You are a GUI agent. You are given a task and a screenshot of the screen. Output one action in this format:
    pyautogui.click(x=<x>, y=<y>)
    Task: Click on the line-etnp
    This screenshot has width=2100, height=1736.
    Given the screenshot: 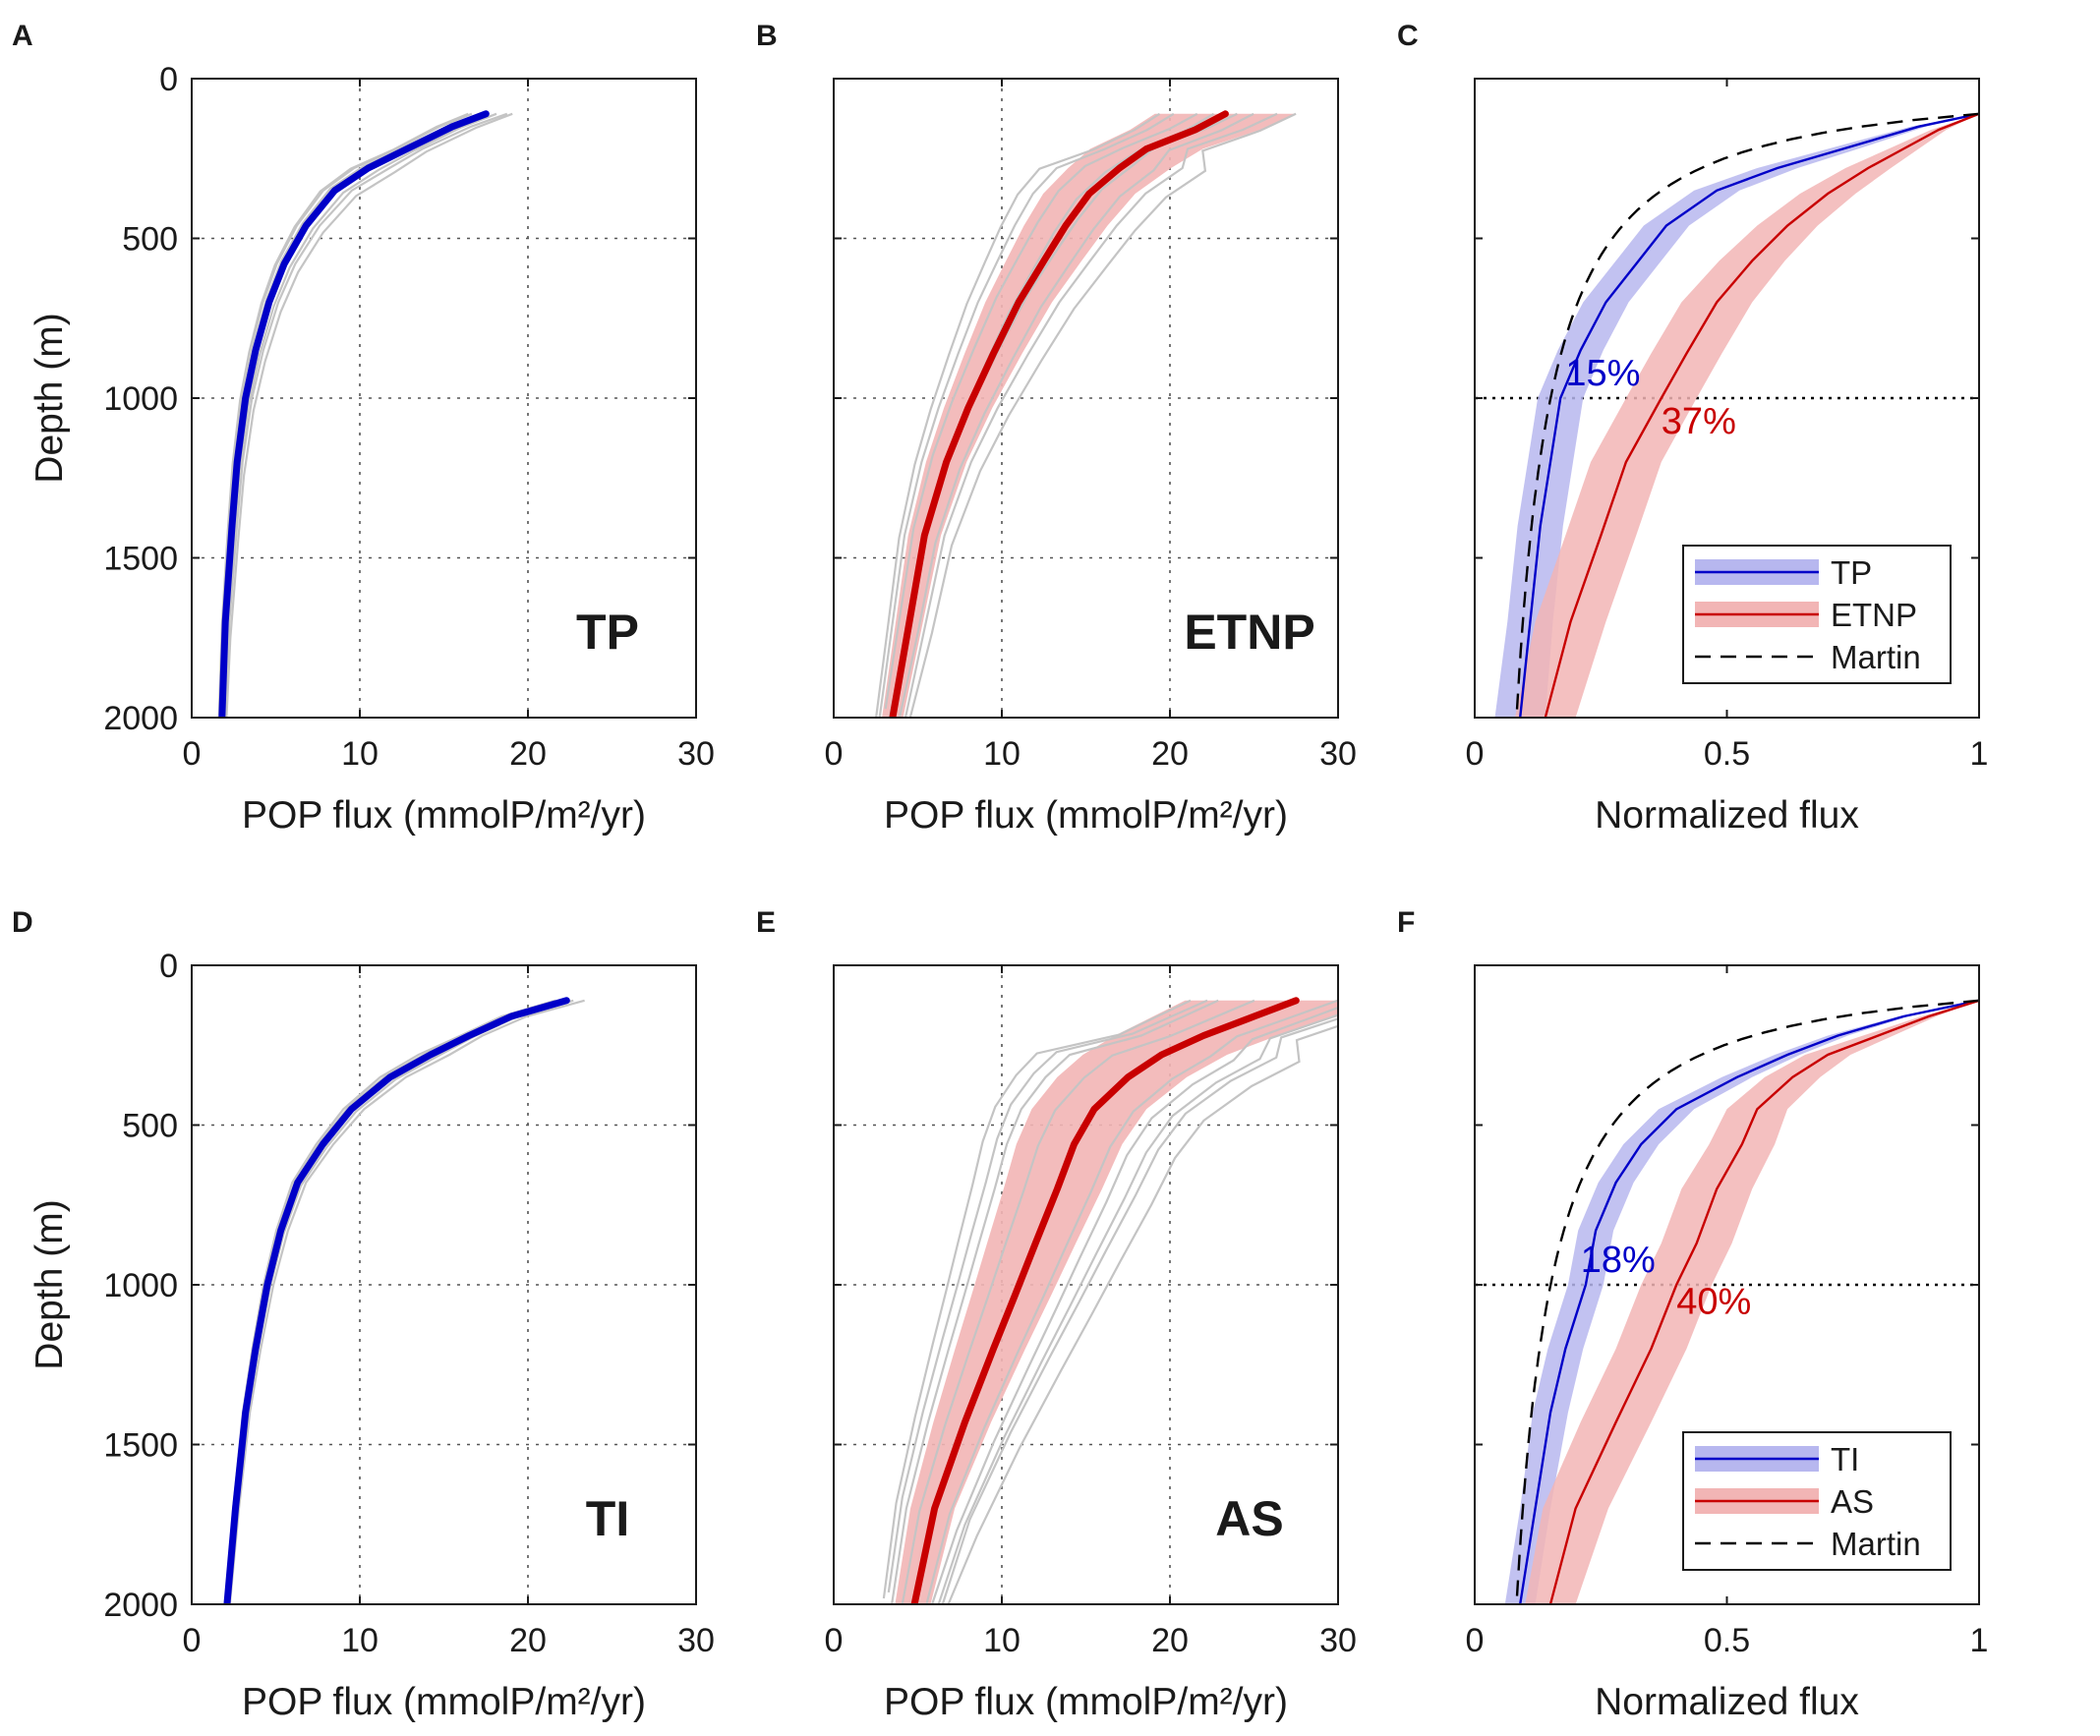 What is the action you would take?
    pyautogui.click(x=1762, y=415)
    